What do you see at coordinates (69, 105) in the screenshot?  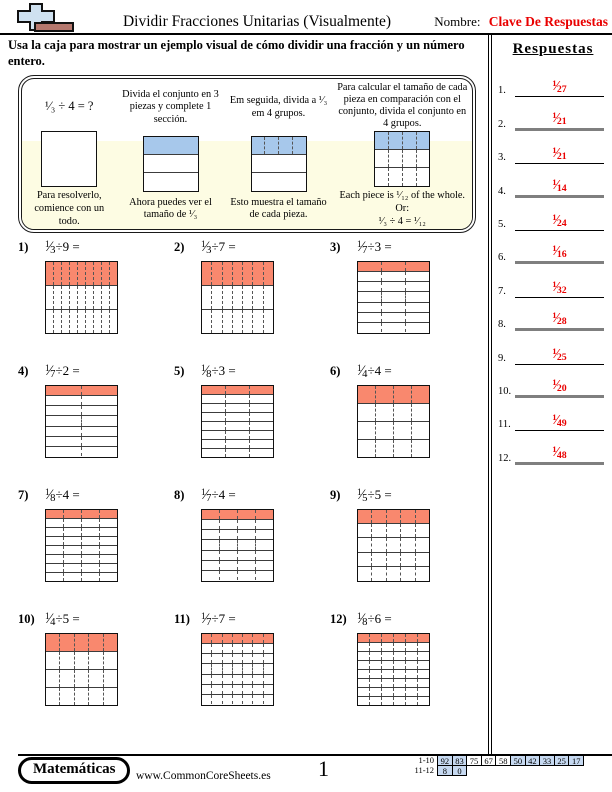 I see `example-step-caption: ¹⁄₃ ÷ 4 = ?` at bounding box center [69, 105].